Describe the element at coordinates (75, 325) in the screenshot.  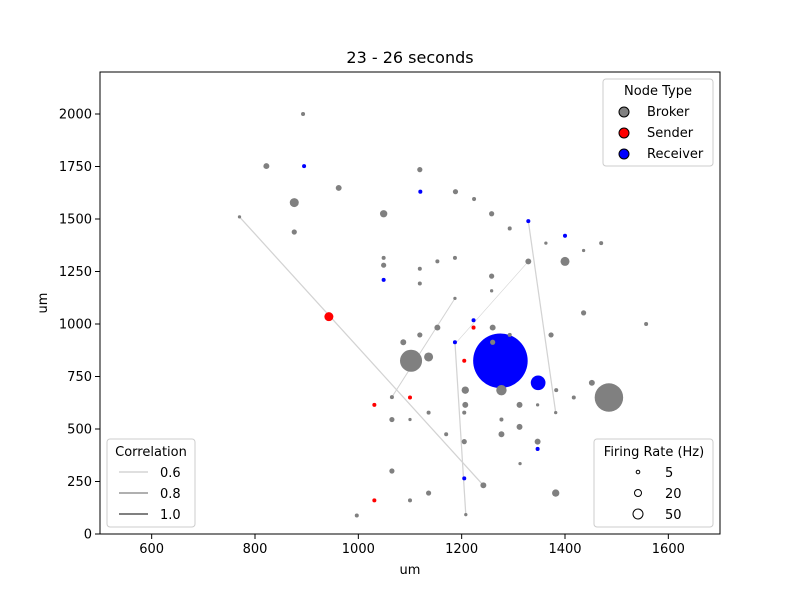
I see `y-tick-label: 1000` at that location.